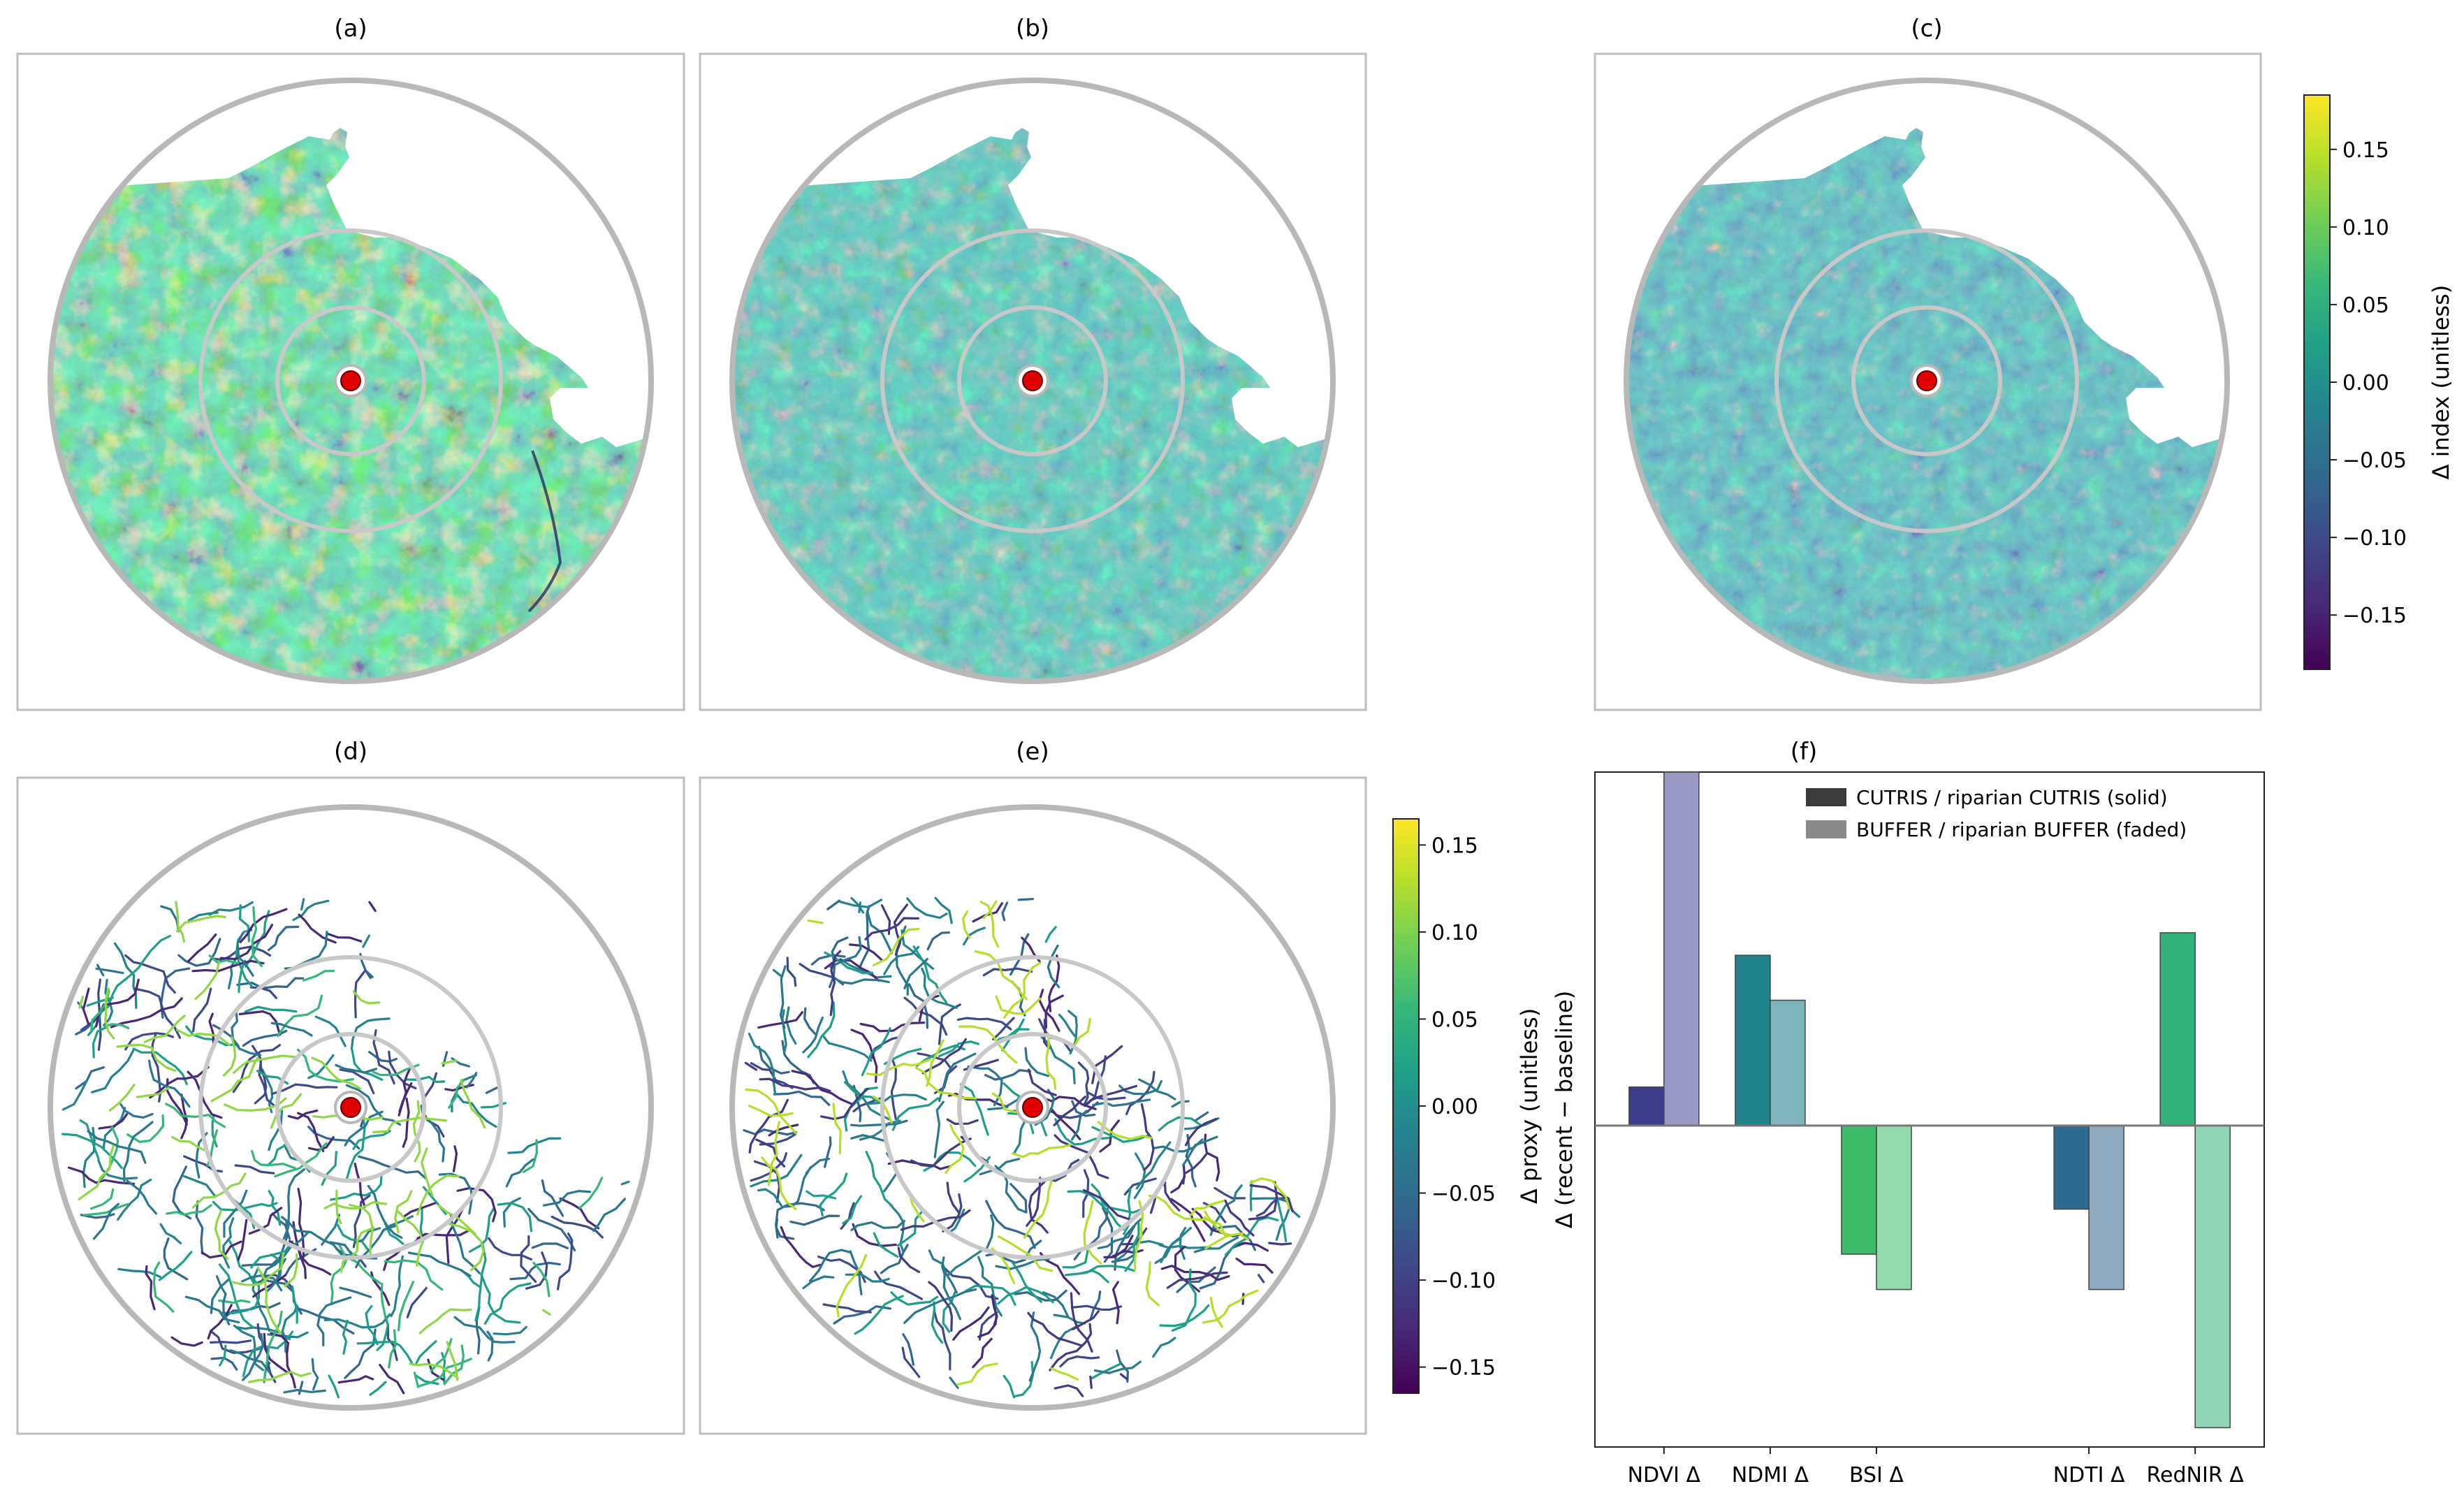  I want to click on colorbar-index-tick-label: −0.15, so click(2374, 616).